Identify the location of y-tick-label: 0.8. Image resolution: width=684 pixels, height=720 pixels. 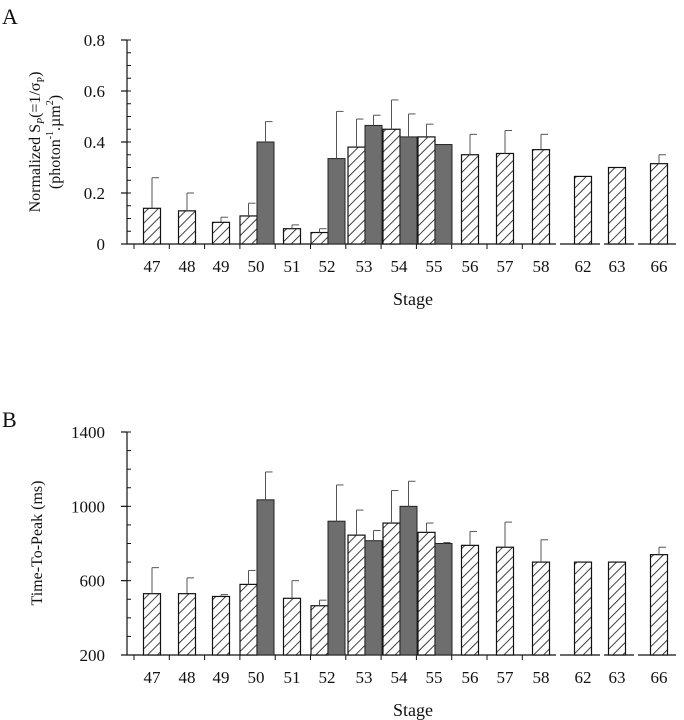
(94, 40).